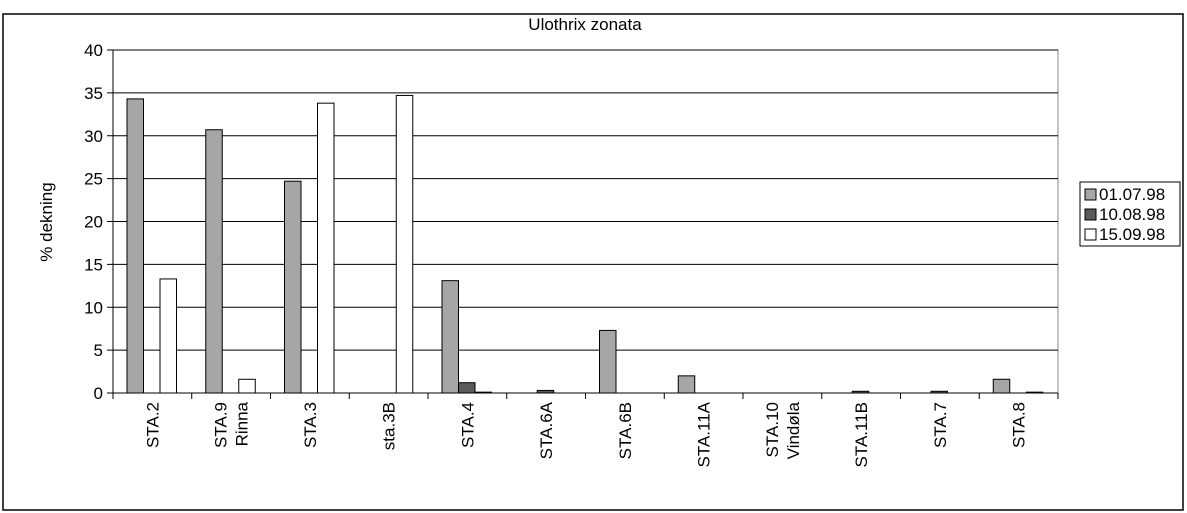 This screenshot has height=513, width=1187. Describe the element at coordinates (704, 434) in the screenshot. I see `x-tick-label: STA.11A` at that location.